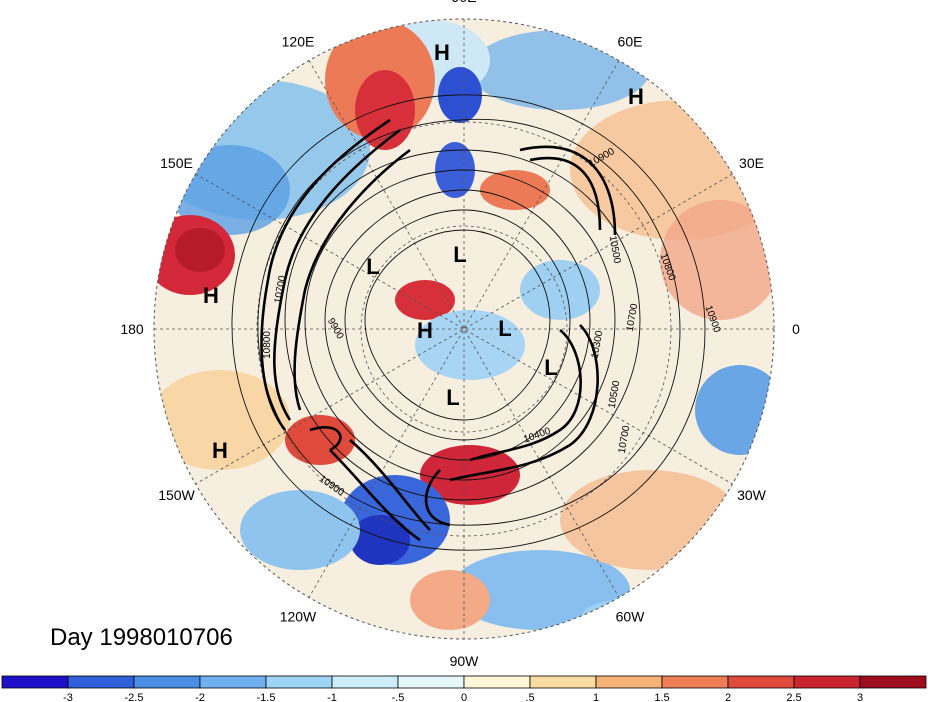  Describe the element at coordinates (598, 344) in the screenshot. I see `contour-value-label: 10300` at that location.